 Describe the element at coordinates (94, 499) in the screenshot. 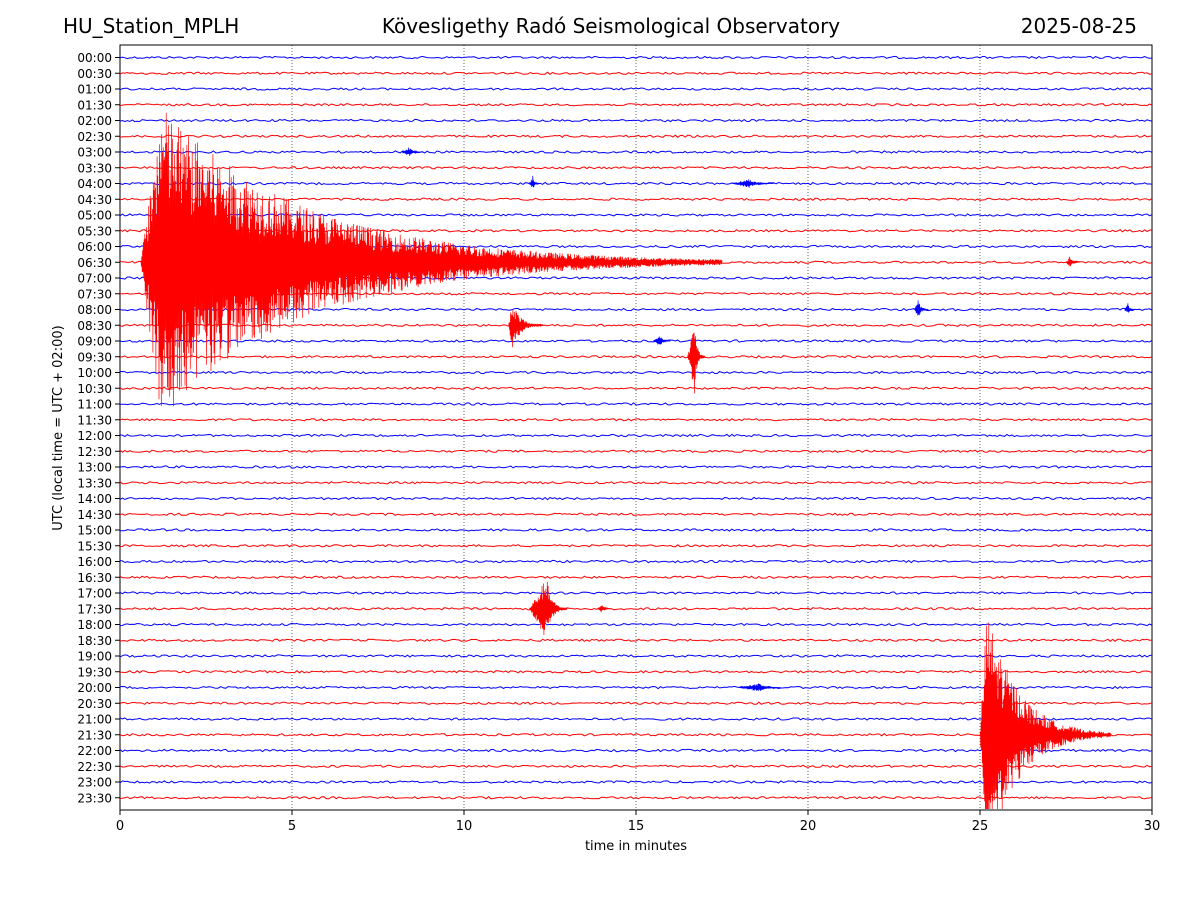

I see `y-tick-label-1400: 14:00` at that location.